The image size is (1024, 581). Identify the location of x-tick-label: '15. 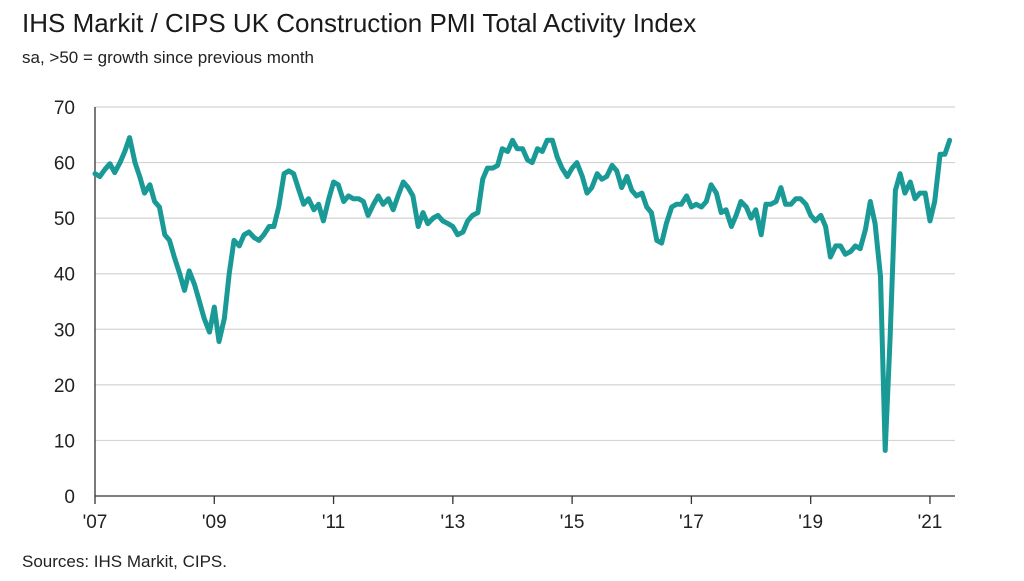
(572, 522).